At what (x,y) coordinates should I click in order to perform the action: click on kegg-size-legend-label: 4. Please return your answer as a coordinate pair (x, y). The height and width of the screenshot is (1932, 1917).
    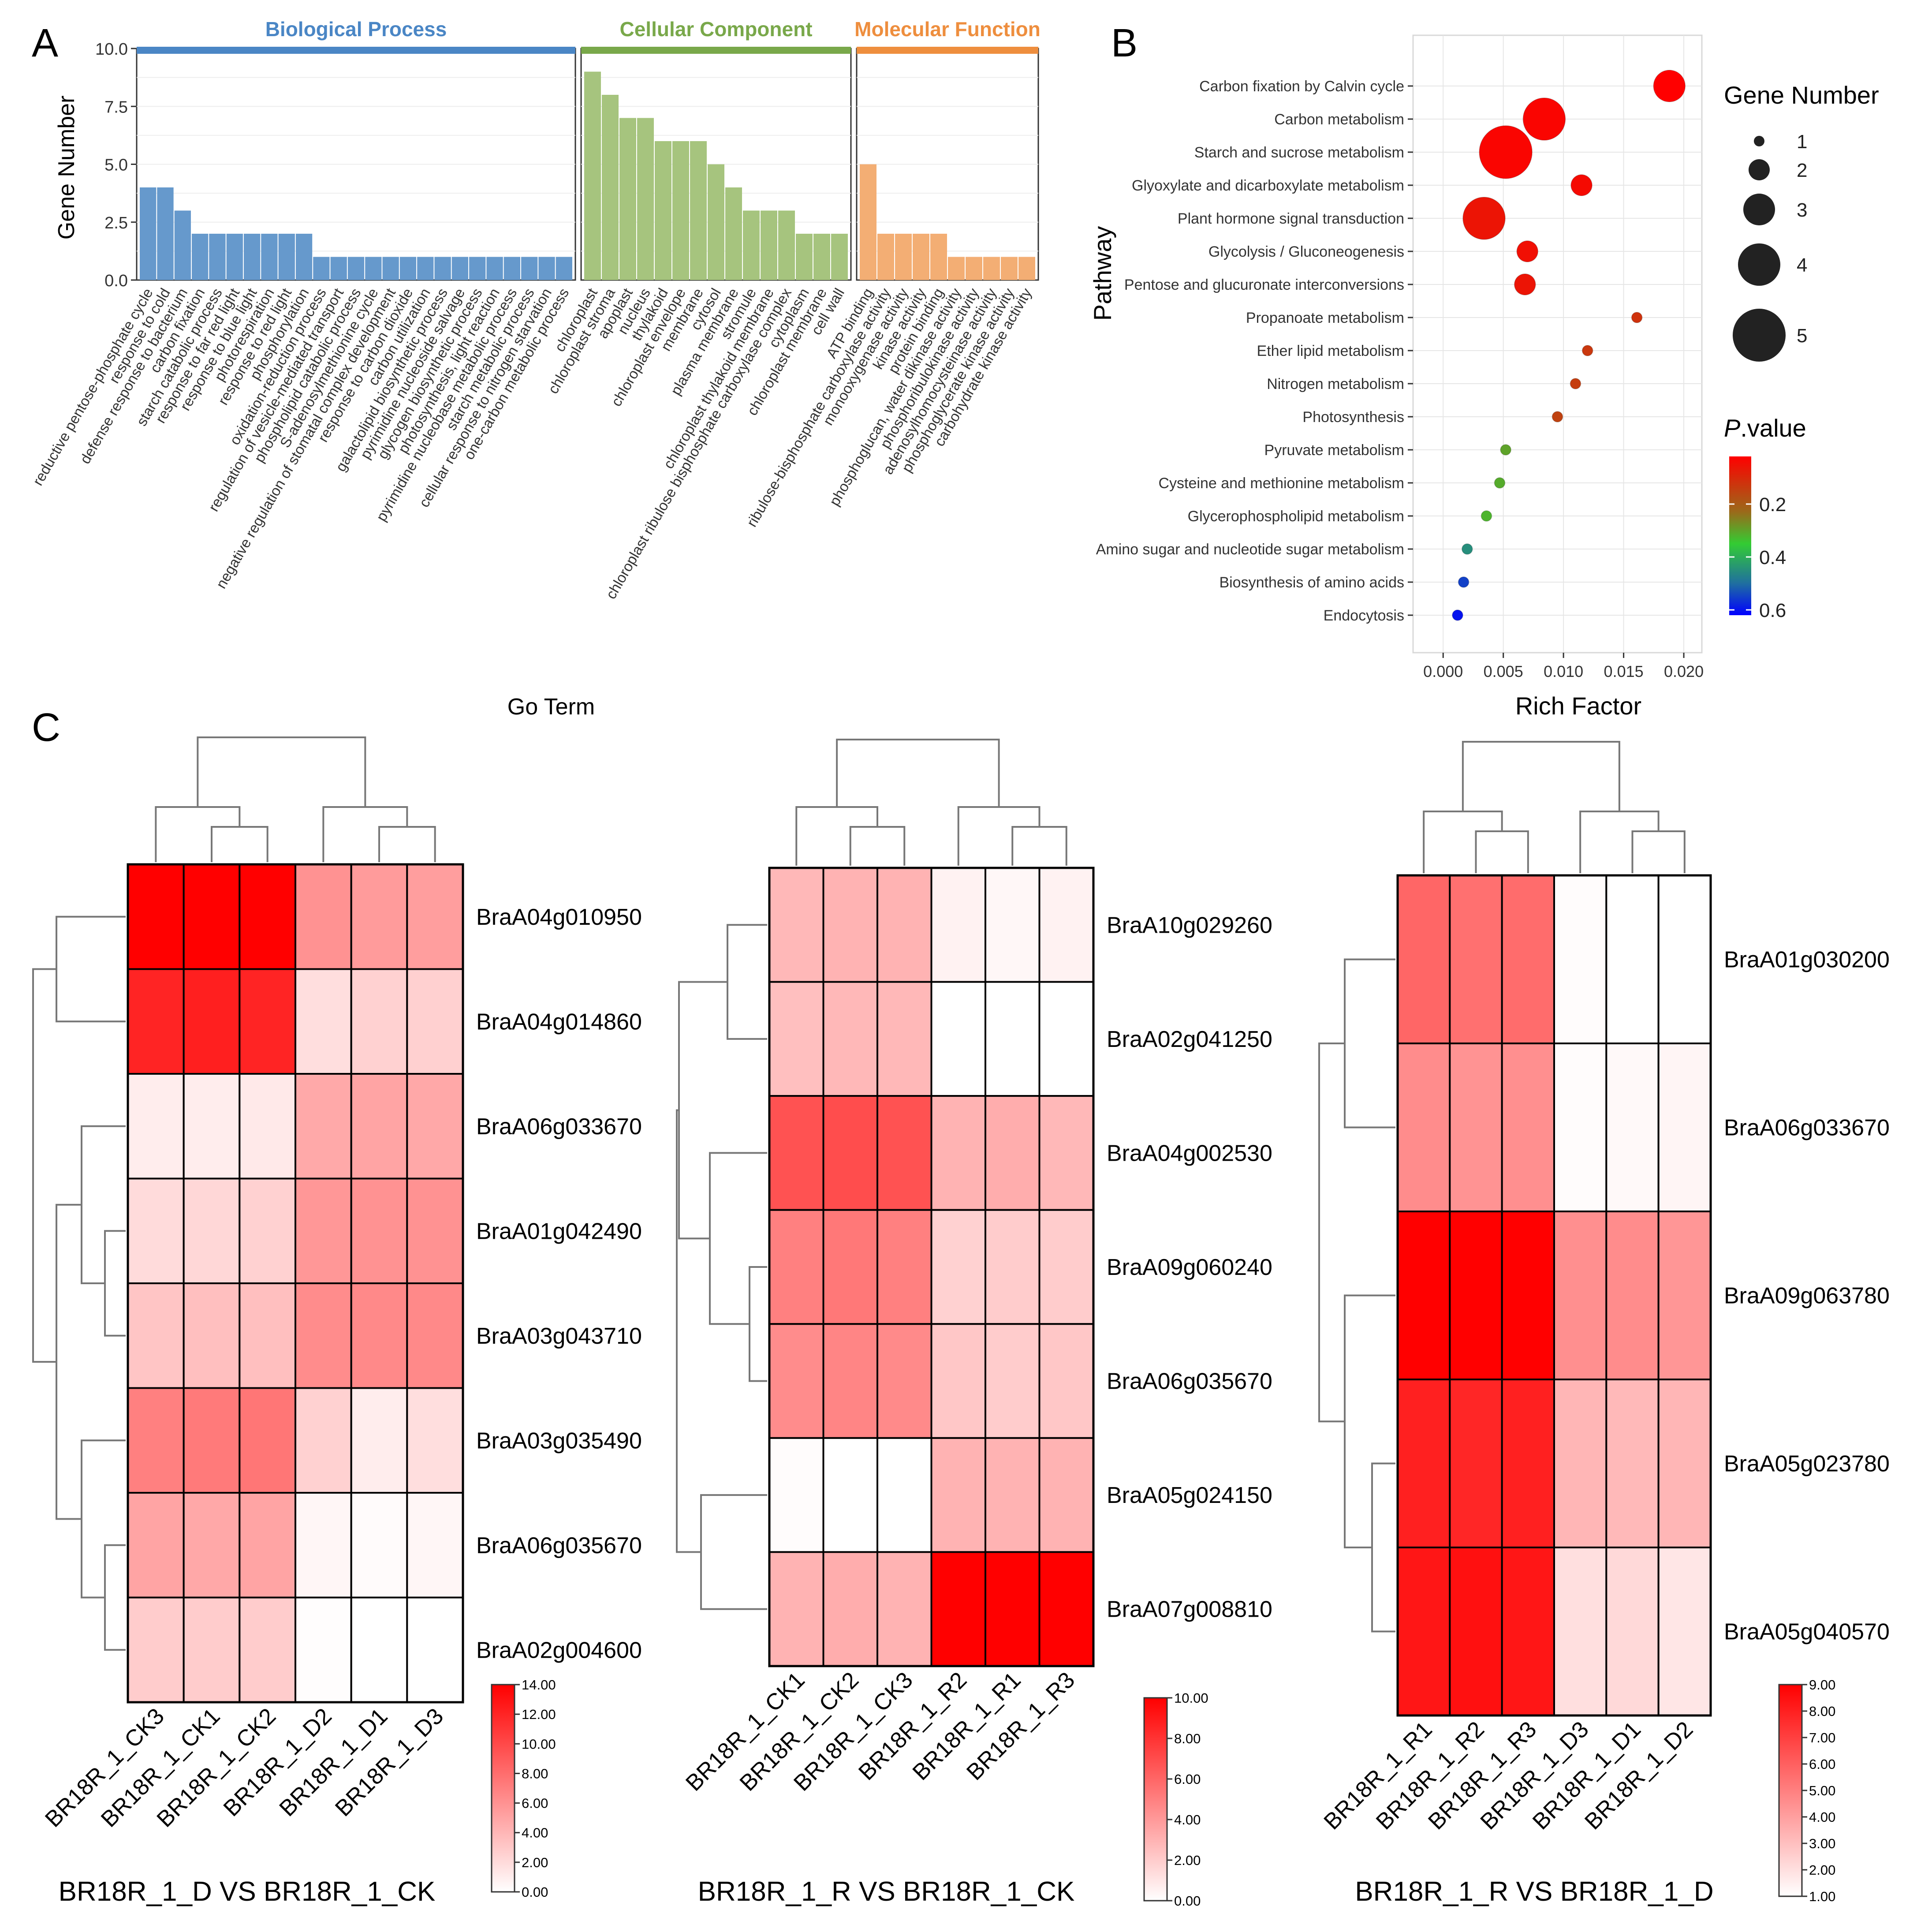
    Looking at the image, I should click on (1802, 265).